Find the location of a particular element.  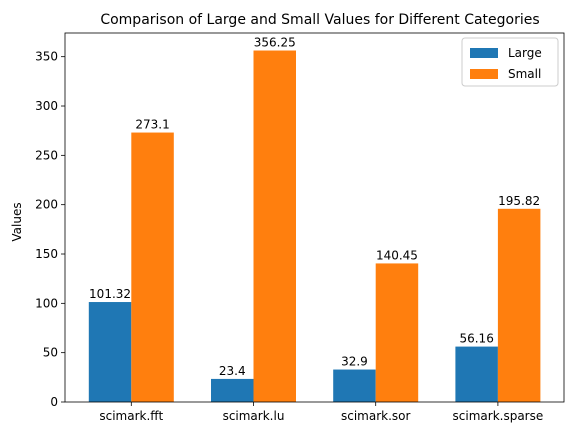

data-label: 356.25 is located at coordinates (275, 43).